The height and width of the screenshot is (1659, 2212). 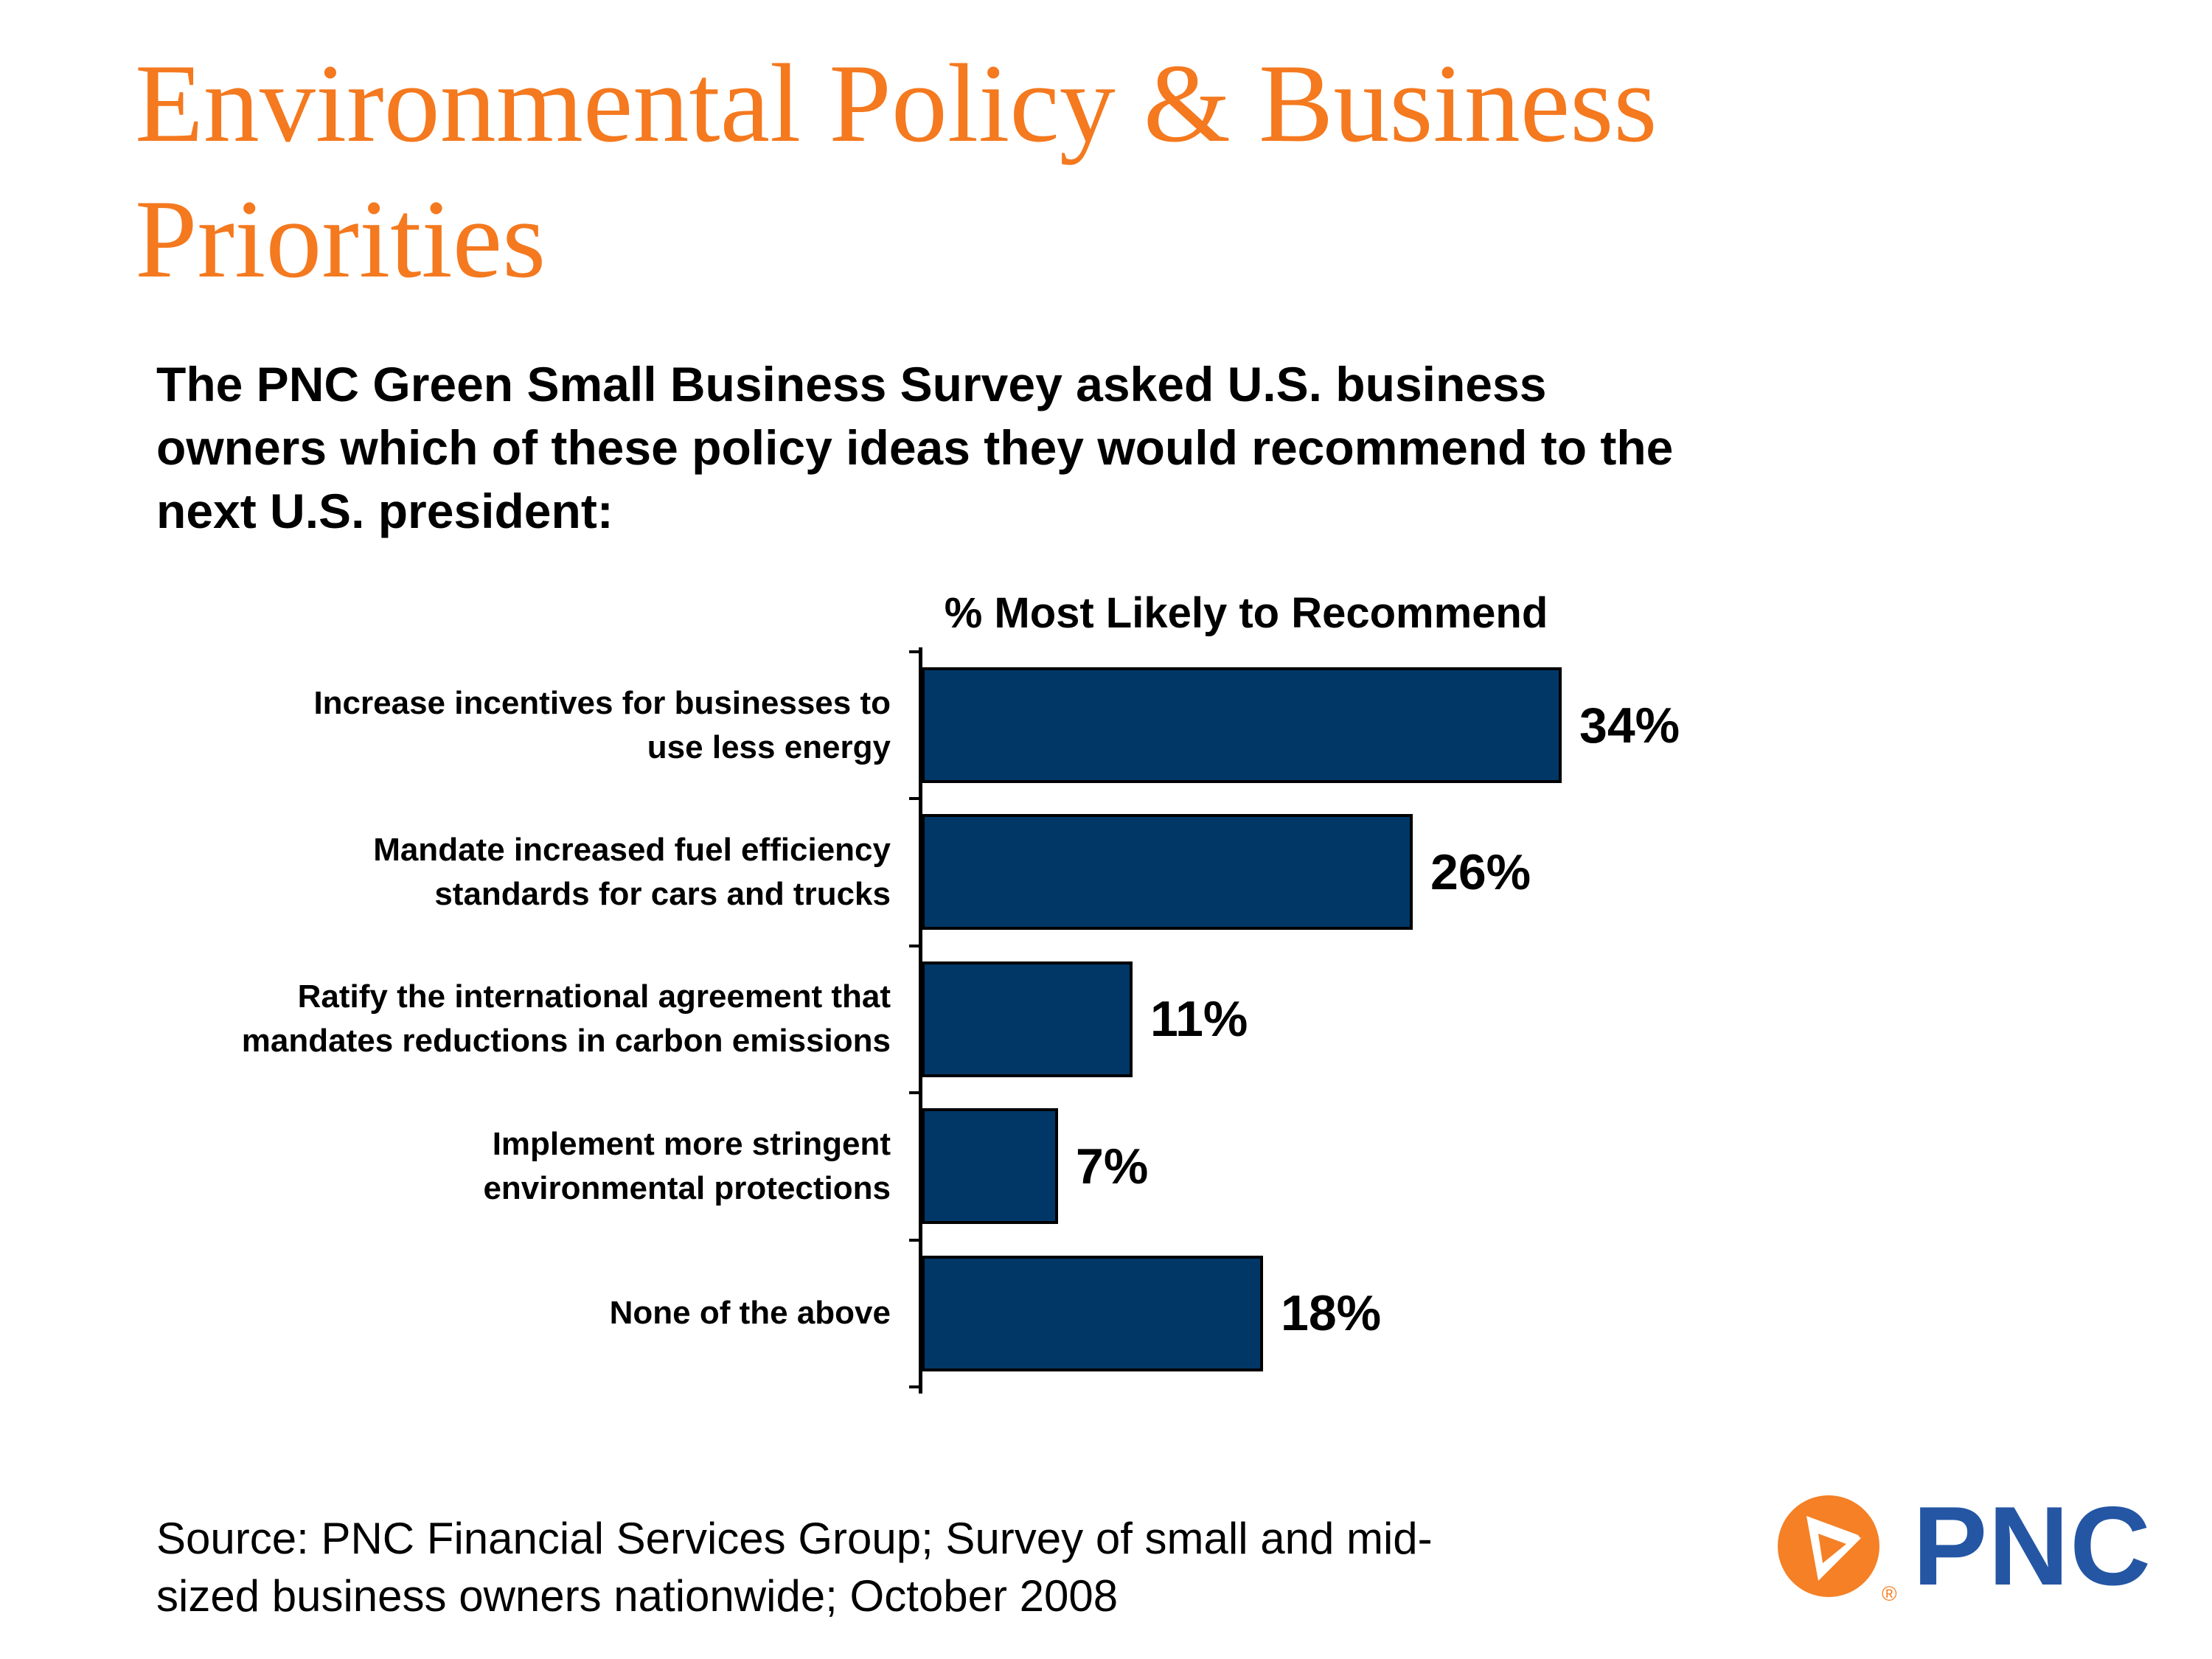 I want to click on pnc-logo: ® PNC, so click(x=1981, y=1551).